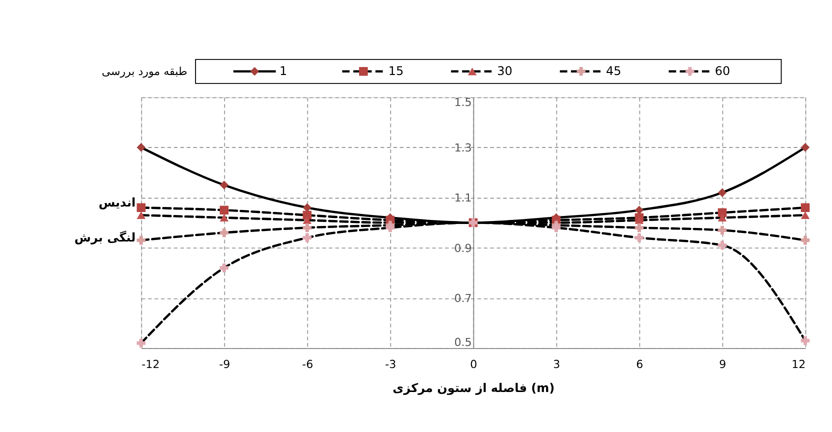 This screenshot has height=432, width=832. I want to click on x-tick-label: 0, so click(474, 364).